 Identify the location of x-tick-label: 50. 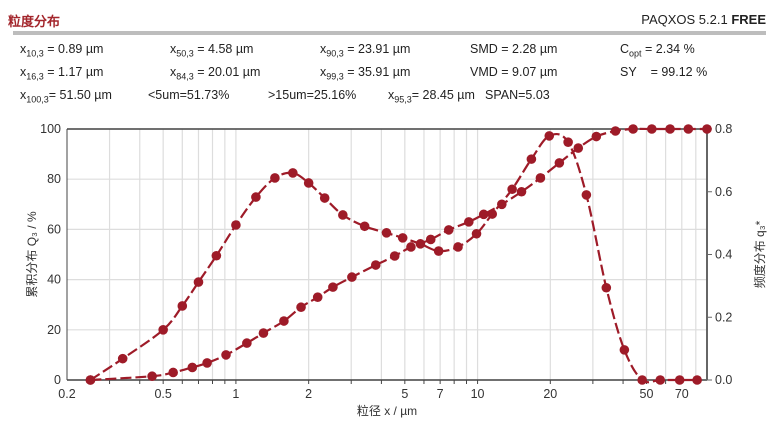
(647, 394).